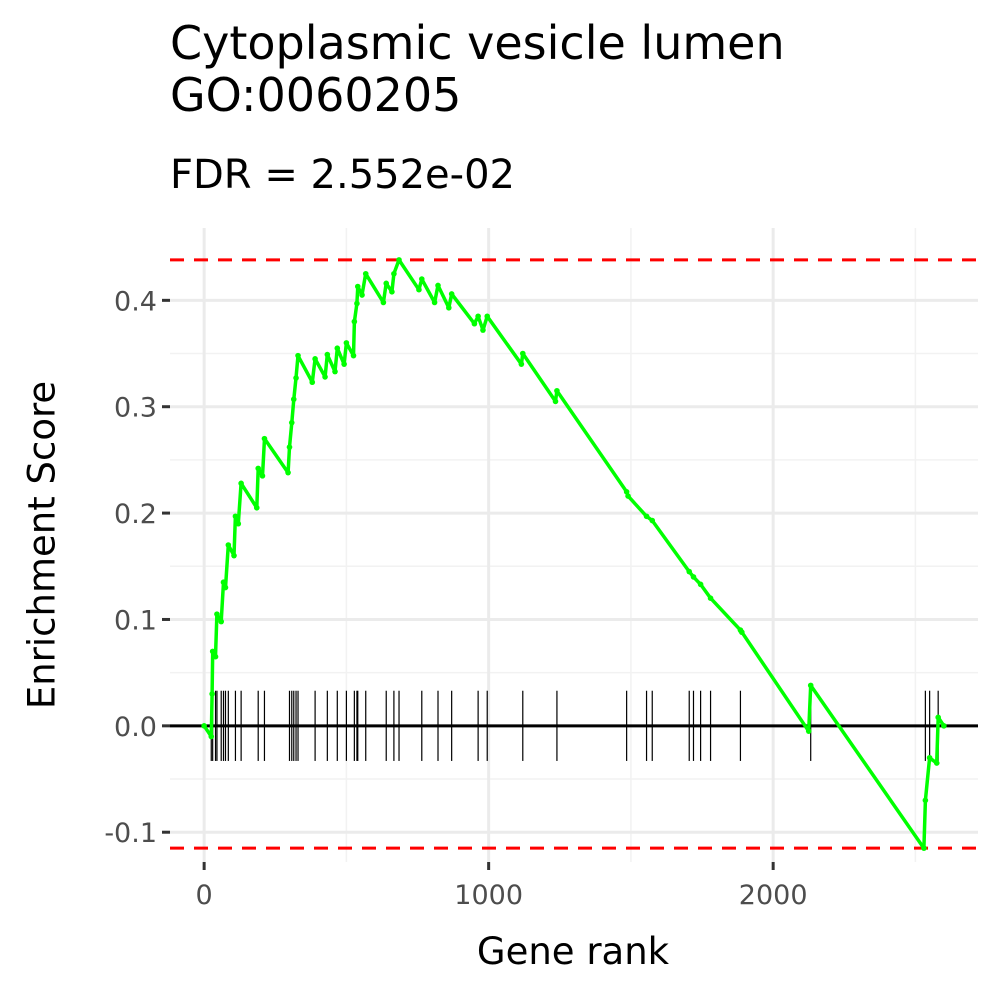 The width and height of the screenshot is (1000, 1000). I want to click on y-tick-label: -0.1, so click(130, 833).